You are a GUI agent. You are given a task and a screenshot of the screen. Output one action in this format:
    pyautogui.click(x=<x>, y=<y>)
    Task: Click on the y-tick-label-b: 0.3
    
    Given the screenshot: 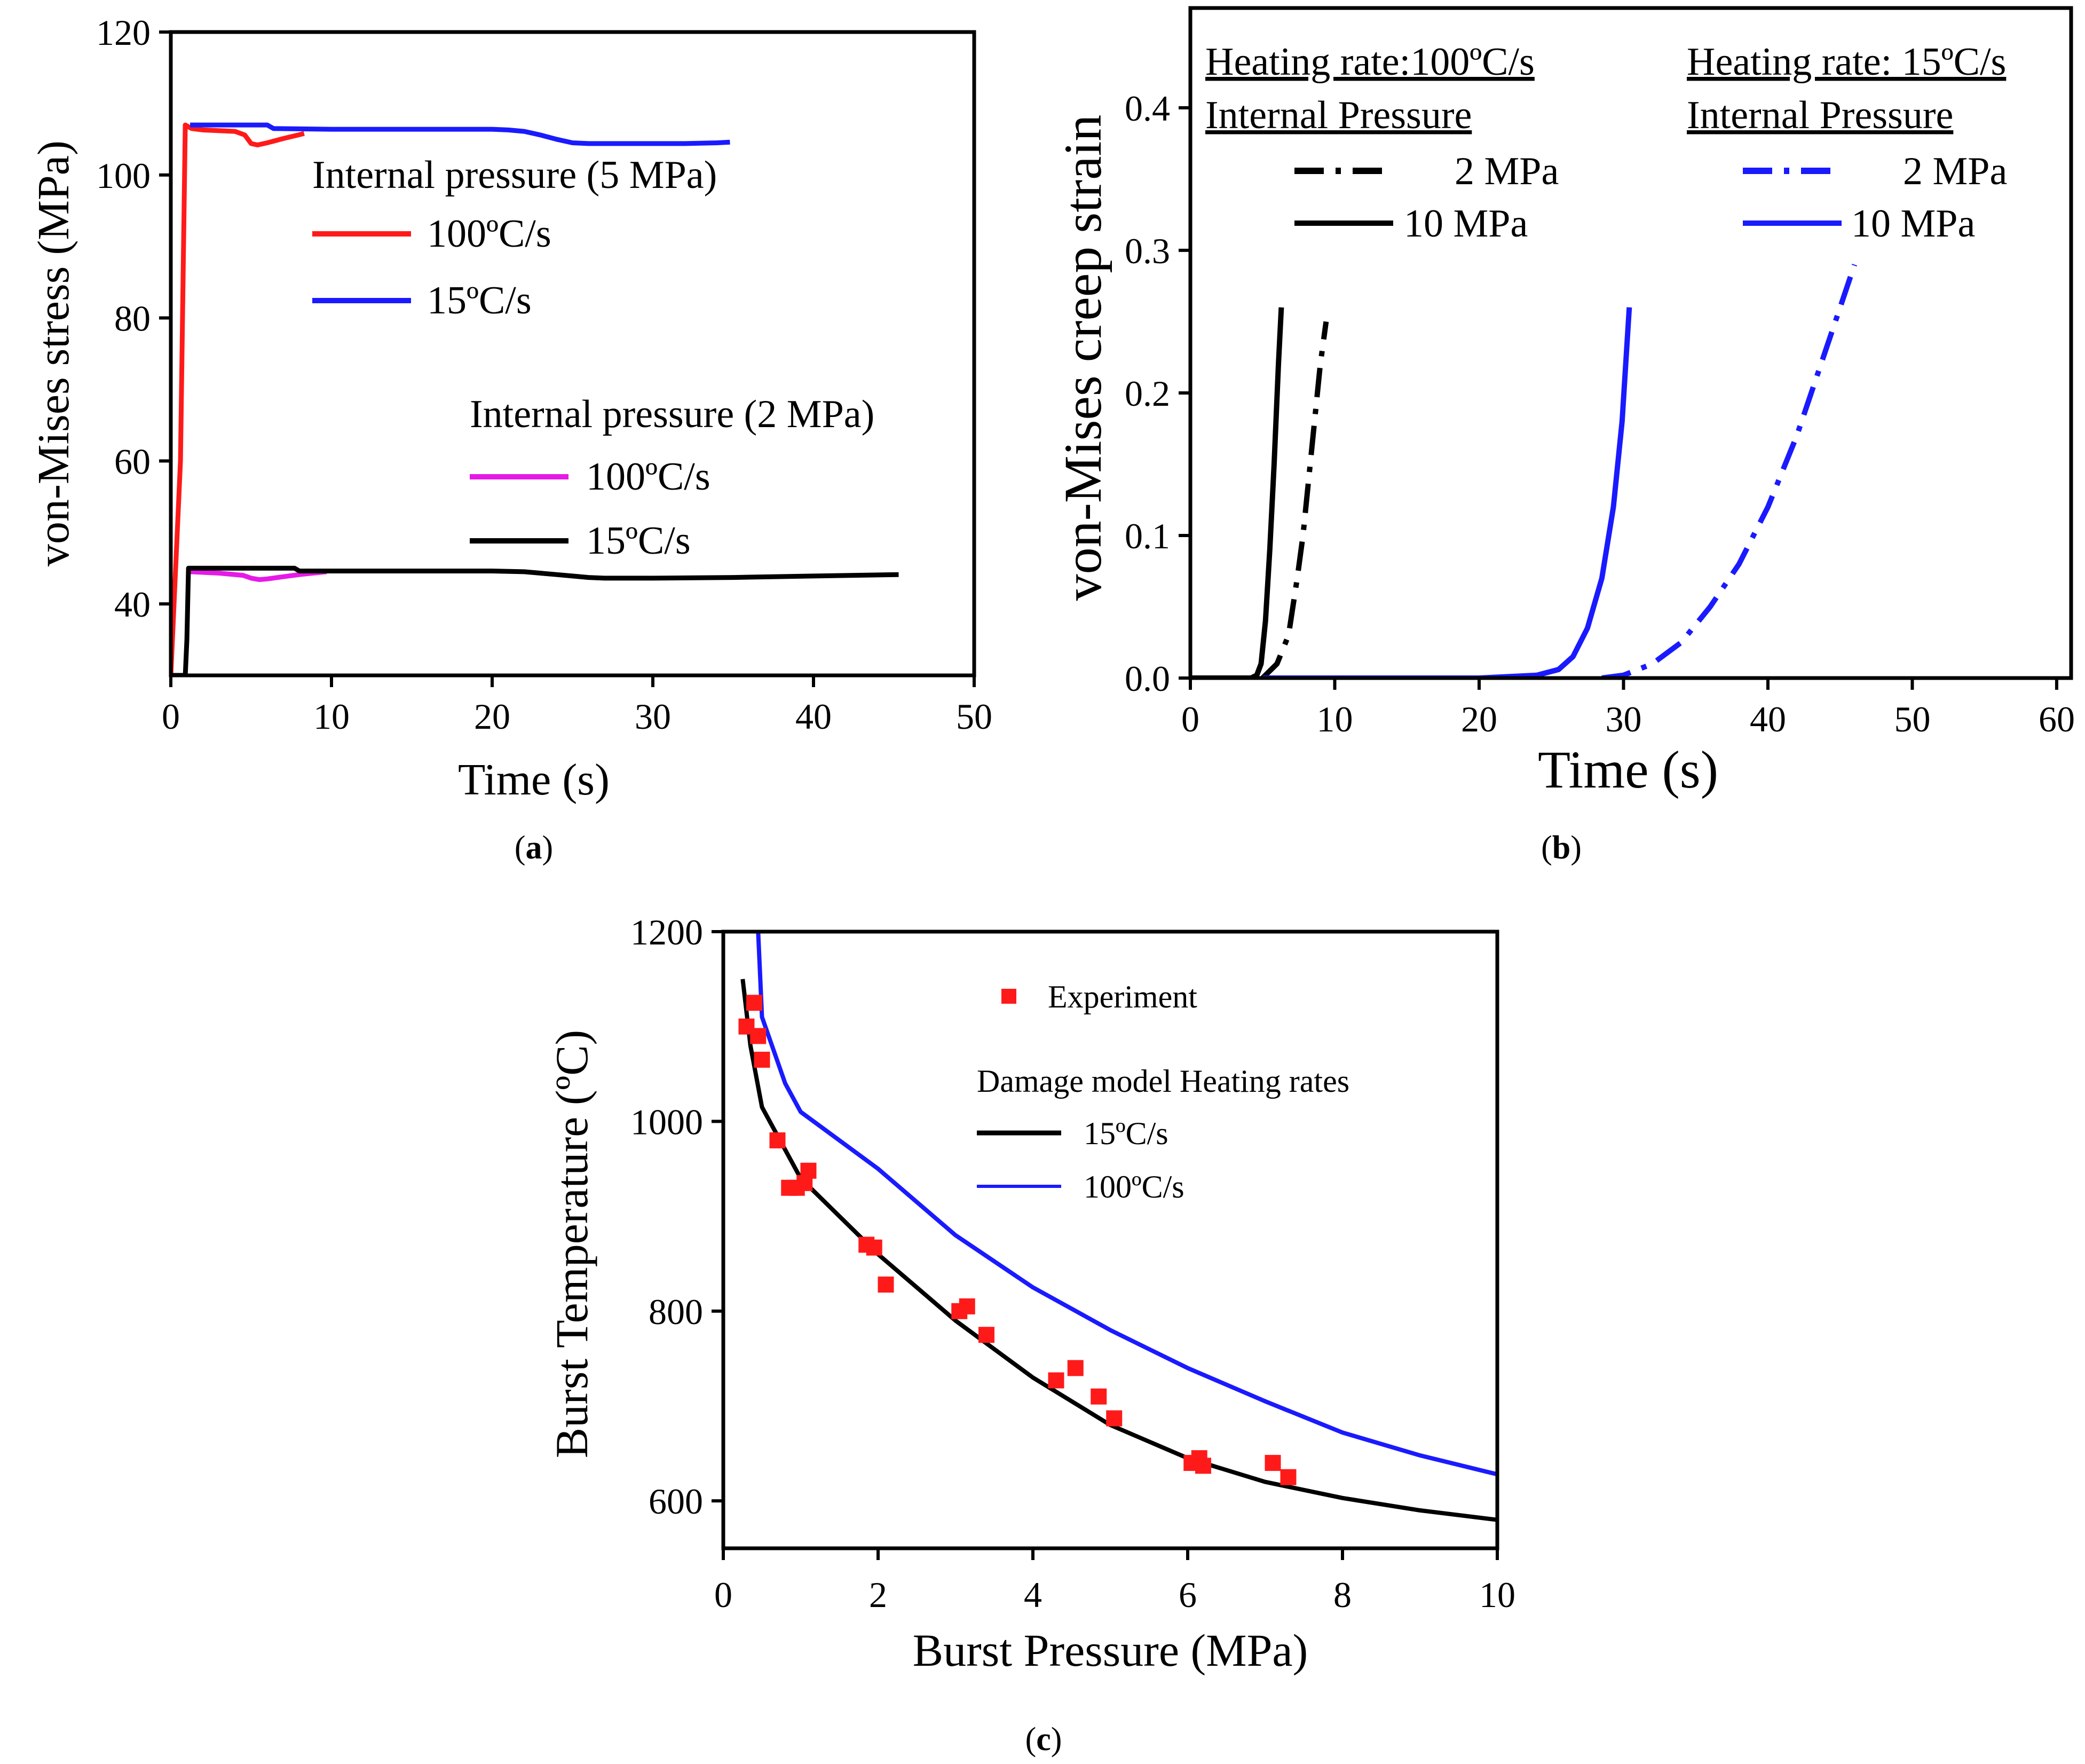 What is the action you would take?
    pyautogui.click(x=1147, y=251)
    